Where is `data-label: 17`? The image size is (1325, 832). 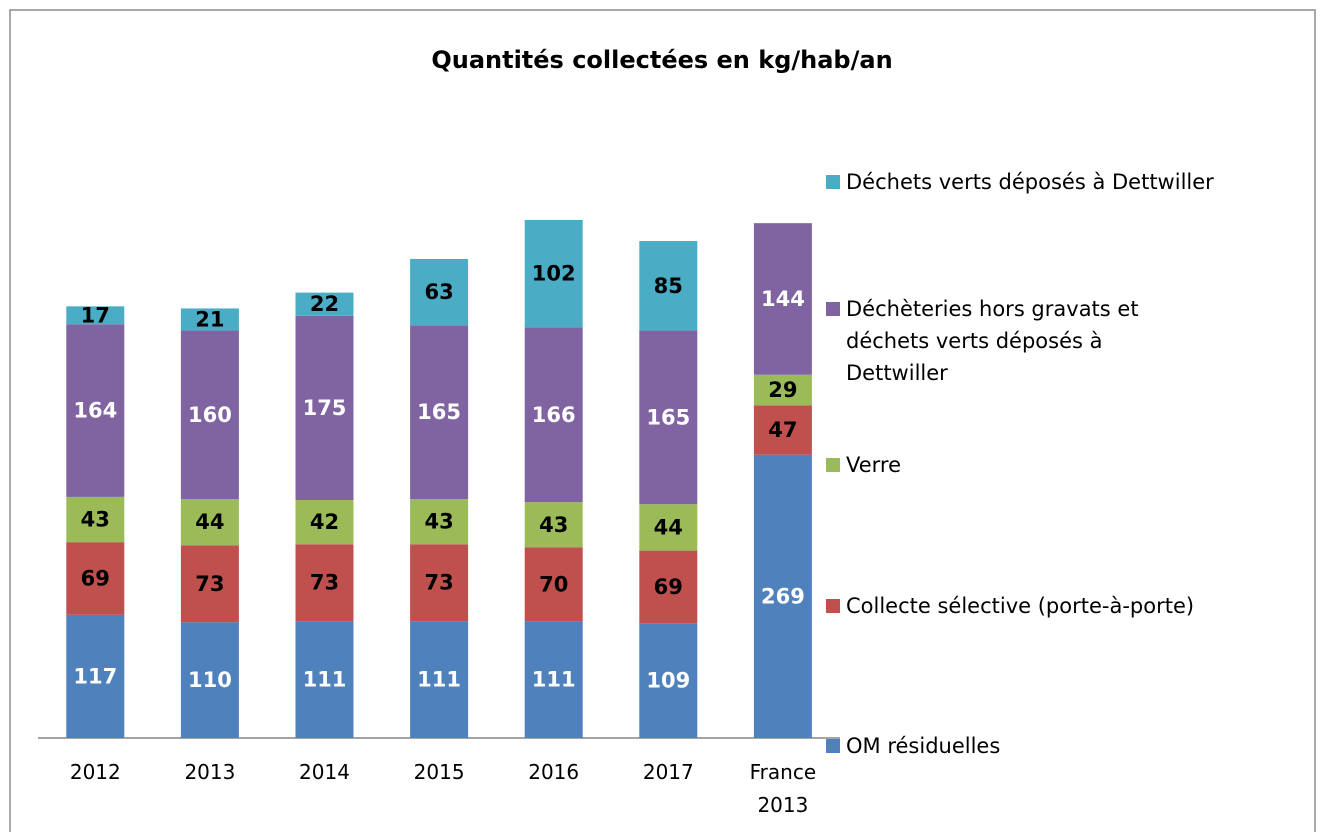
data-label: 17 is located at coordinates (95, 315).